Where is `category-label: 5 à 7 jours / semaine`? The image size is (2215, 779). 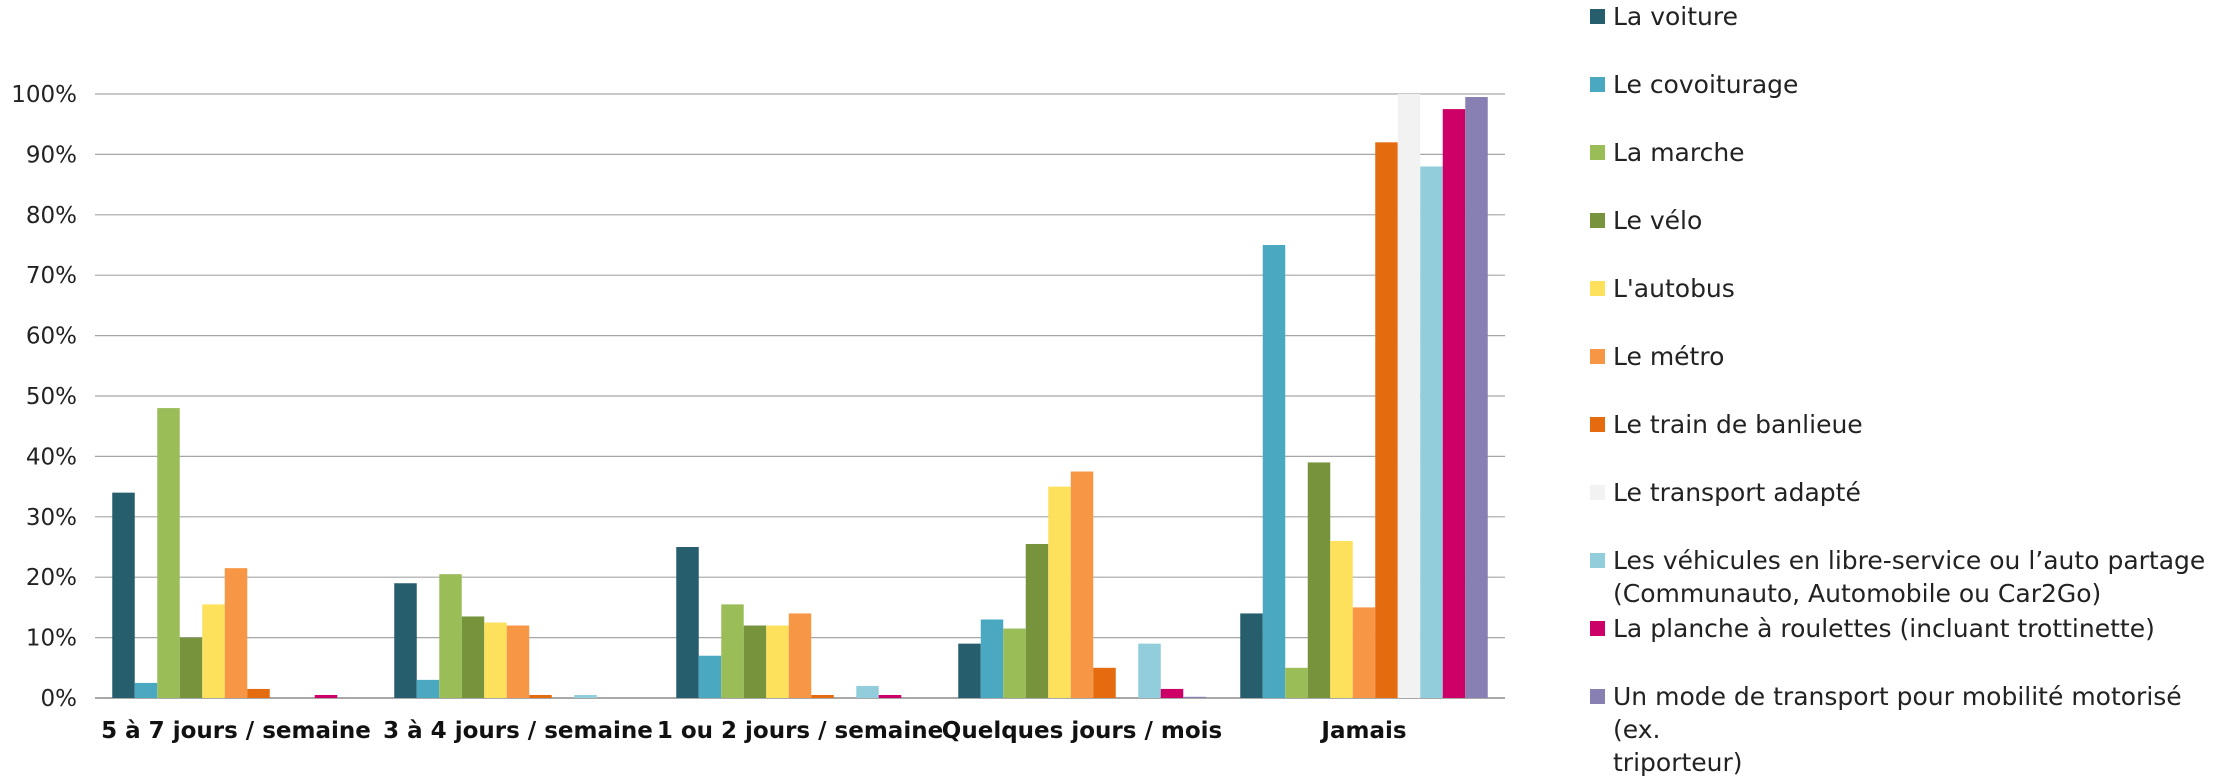
category-label: 5 à 7 jours / semaine is located at coordinates (236, 731).